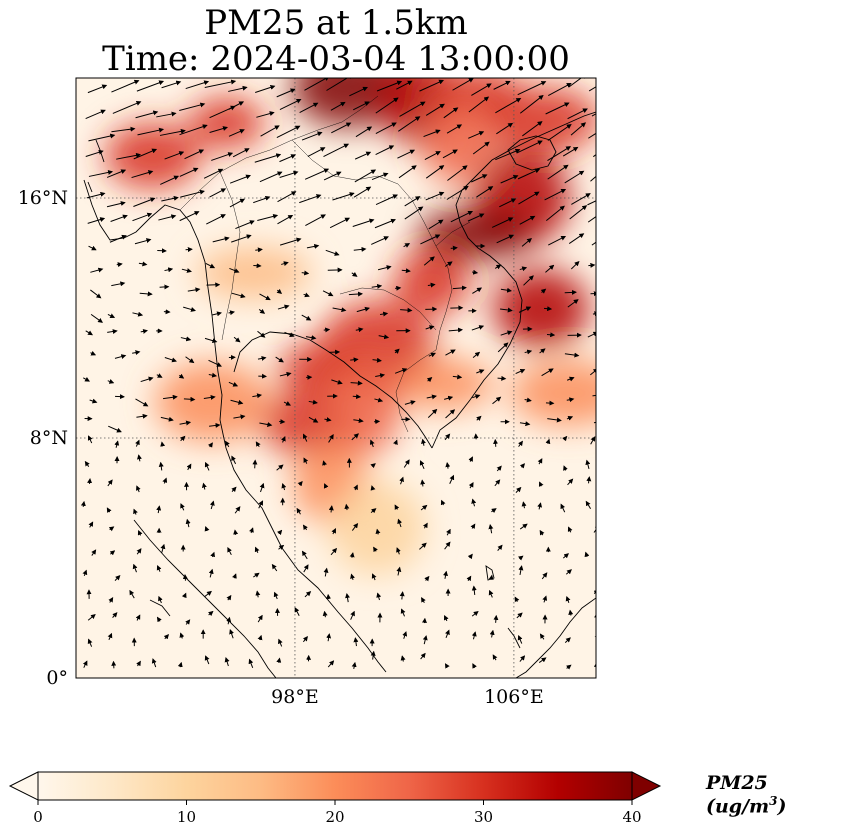  What do you see at coordinates (57, 678) in the screenshot?
I see `lat-tick-label: 0°` at bounding box center [57, 678].